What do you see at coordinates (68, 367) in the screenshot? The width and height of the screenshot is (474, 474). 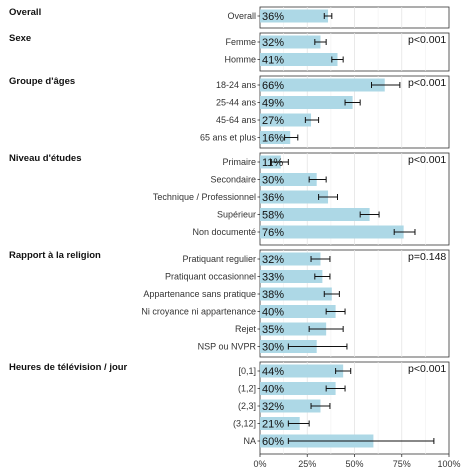 I see `group-title: Heures de télévision / jour` at bounding box center [68, 367].